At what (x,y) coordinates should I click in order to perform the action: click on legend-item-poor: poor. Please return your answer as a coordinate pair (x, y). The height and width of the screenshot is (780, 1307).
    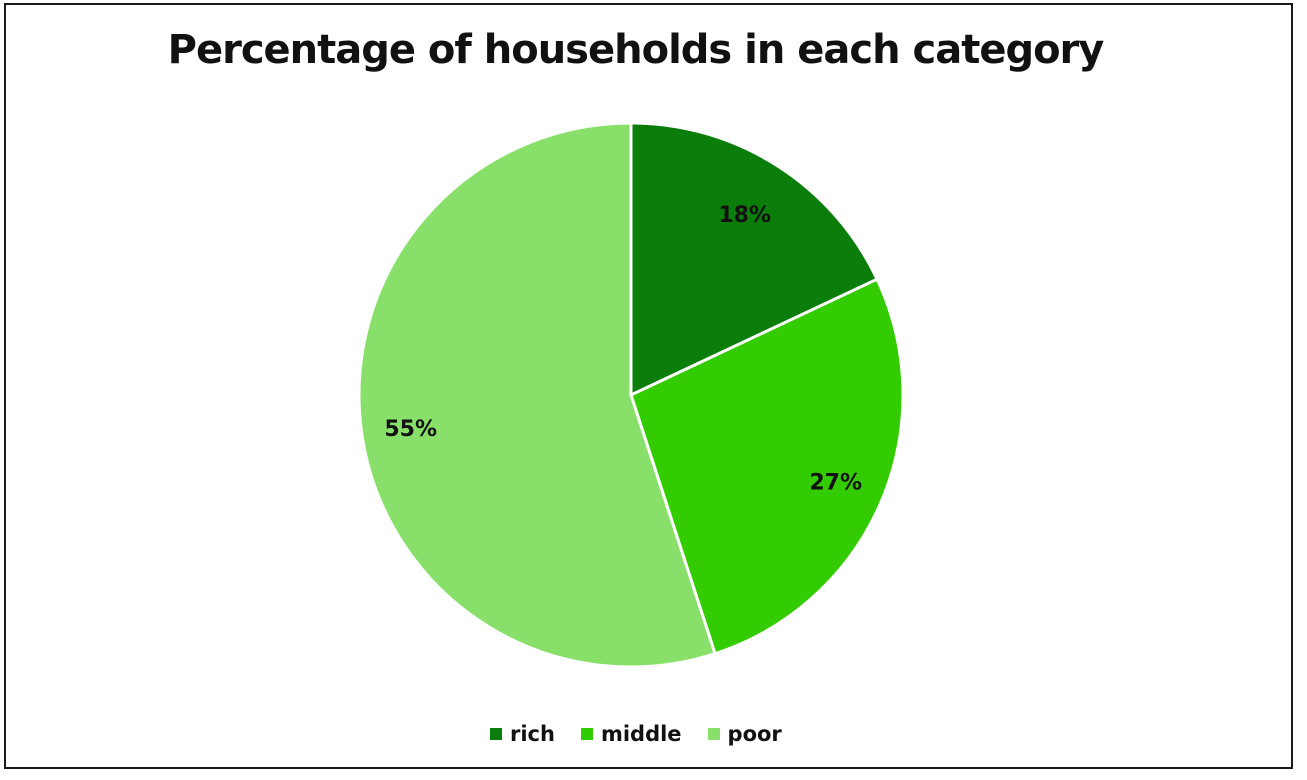
    Looking at the image, I should click on (744, 734).